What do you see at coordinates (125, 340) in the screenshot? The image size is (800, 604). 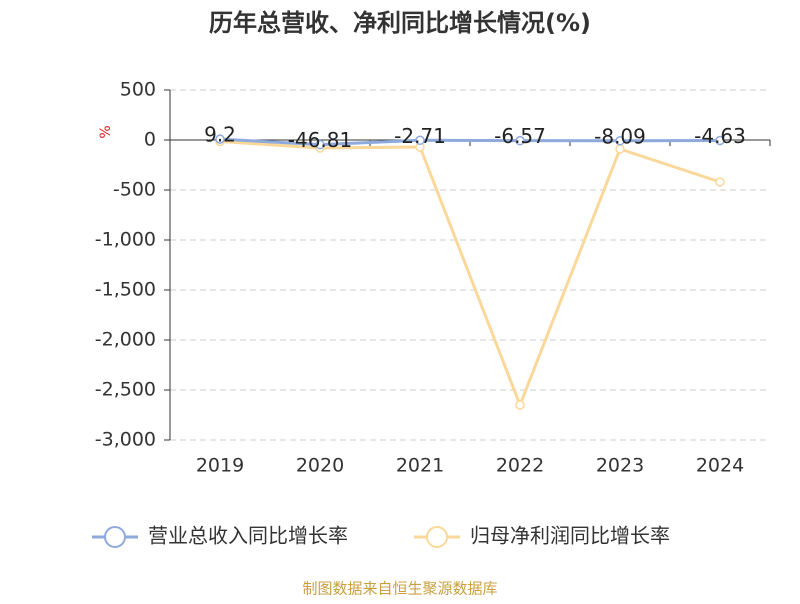 I see `y-tick-label: -2,000` at bounding box center [125, 340].